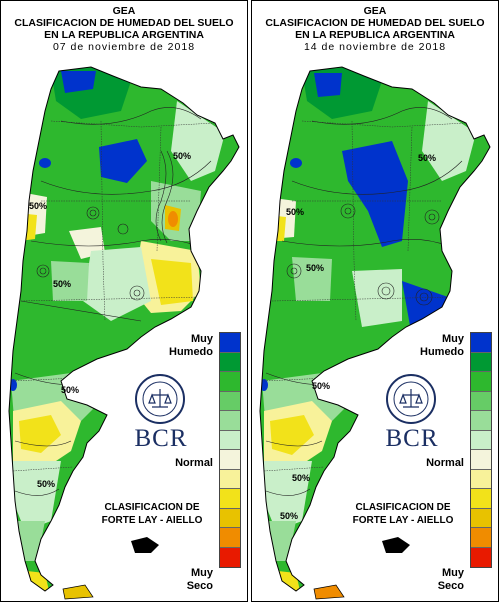 The width and height of the screenshot is (500, 602). I want to click on map-date: 14 de noviembre de 2018, so click(375, 47).